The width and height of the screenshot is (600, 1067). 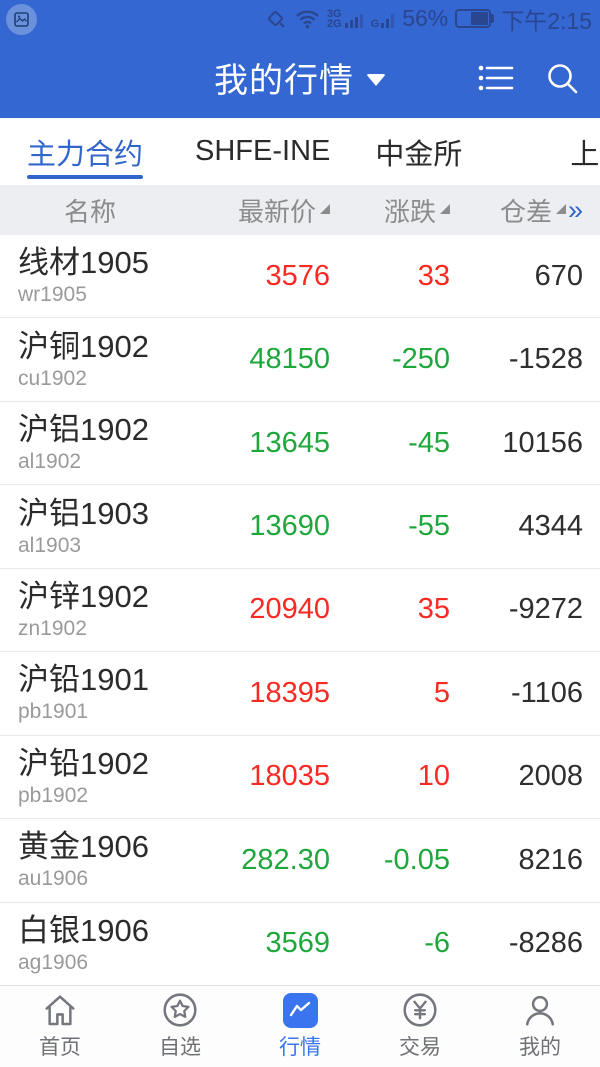 What do you see at coordinates (542, 442) in the screenshot?
I see `position-diff: 10156` at bounding box center [542, 442].